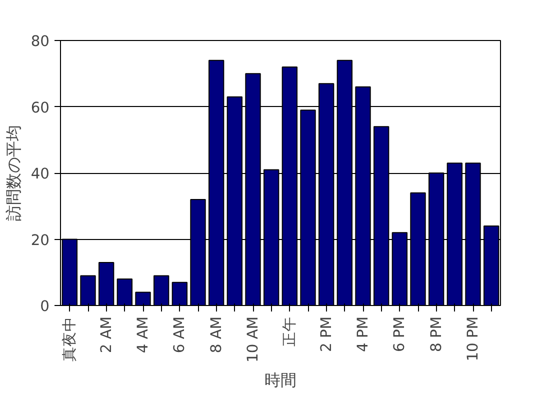  Describe the element at coordinates (13, 173) in the screenshot. I see `y-axis-title: 訪問数の平均` at that location.